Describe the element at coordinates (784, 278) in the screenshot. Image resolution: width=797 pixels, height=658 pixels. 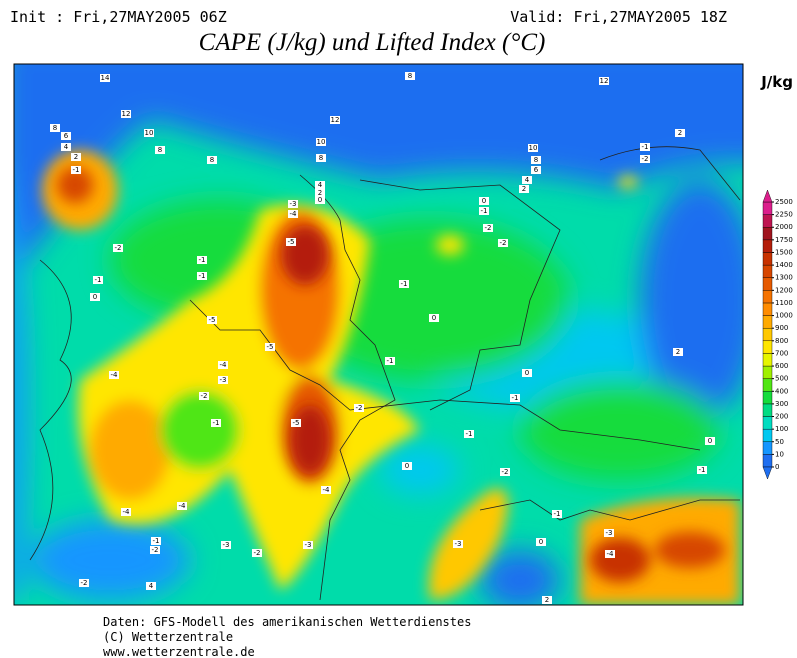
I see `colorbar-tick-label: 1300` at that location.